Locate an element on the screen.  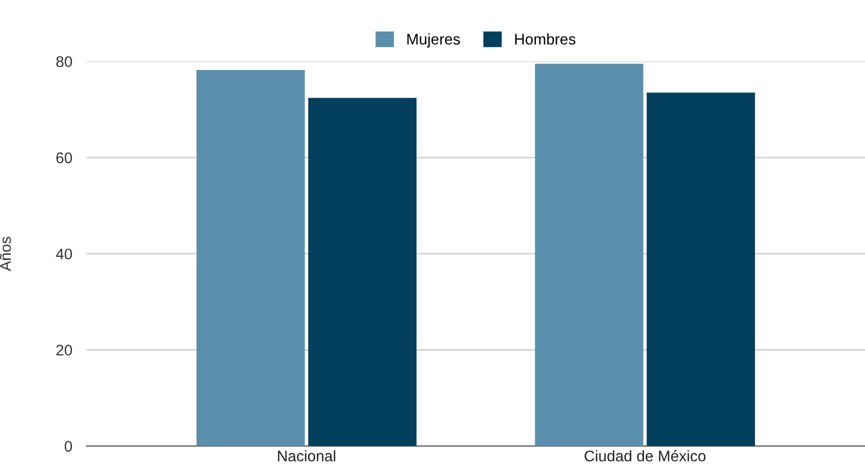
y-tick-label: 60 is located at coordinates (64, 158).